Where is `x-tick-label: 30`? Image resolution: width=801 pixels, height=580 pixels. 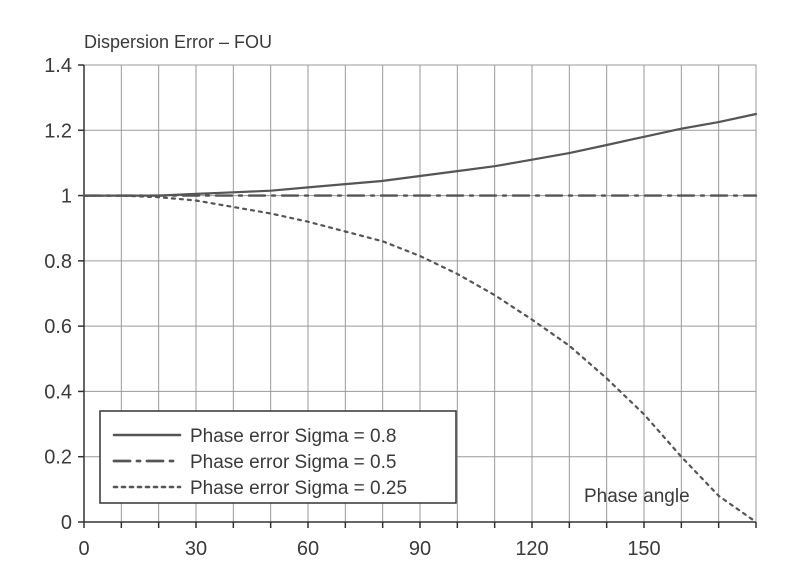
x-tick-label: 30 is located at coordinates (196, 549).